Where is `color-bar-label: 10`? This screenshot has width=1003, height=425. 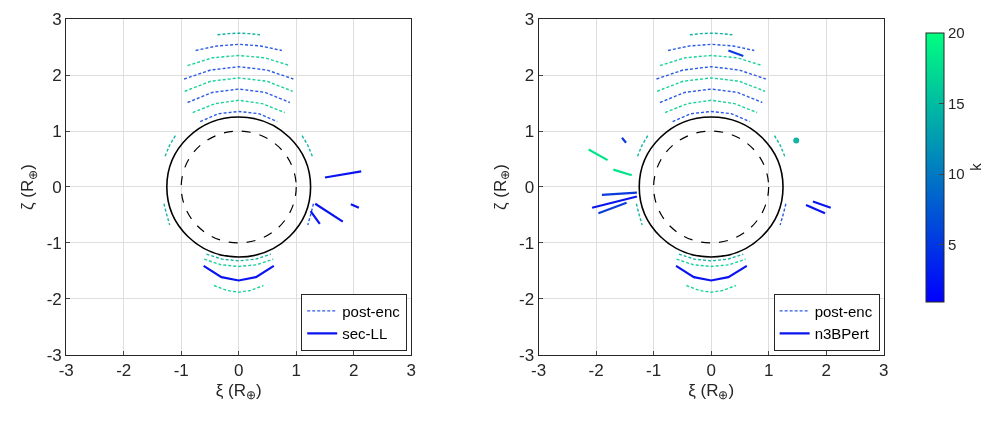
color-bar-label: 10 is located at coordinates (956, 174).